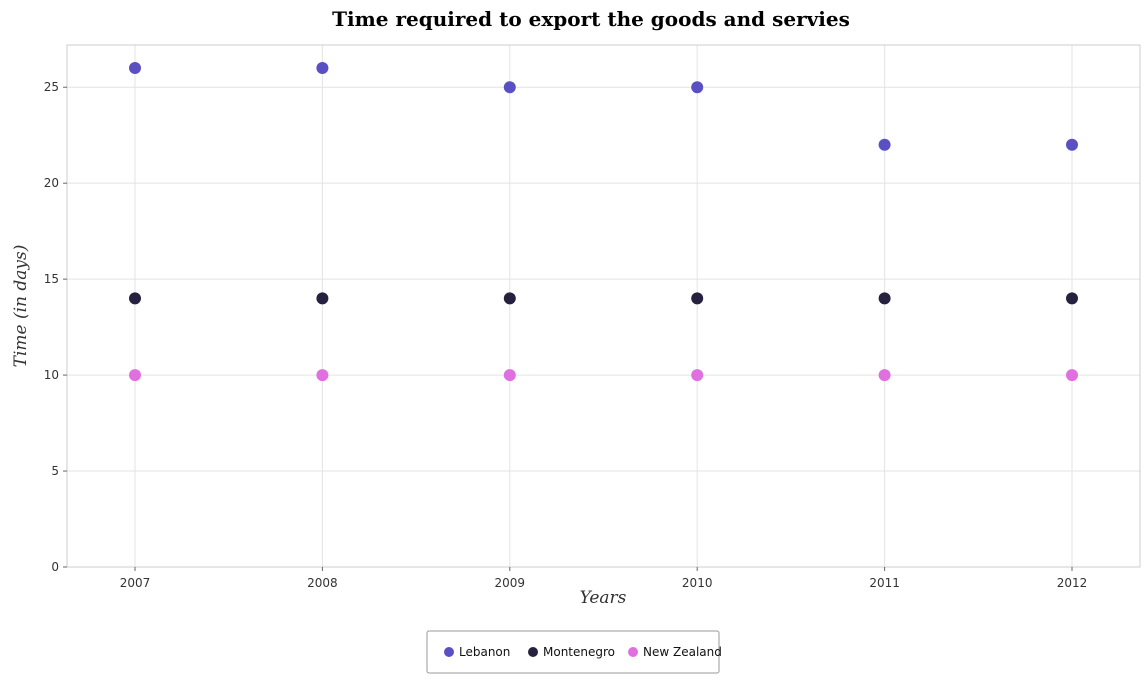 The width and height of the screenshot is (1146, 700). Describe the element at coordinates (55, 567) in the screenshot. I see `y-tick-label: 0` at that location.